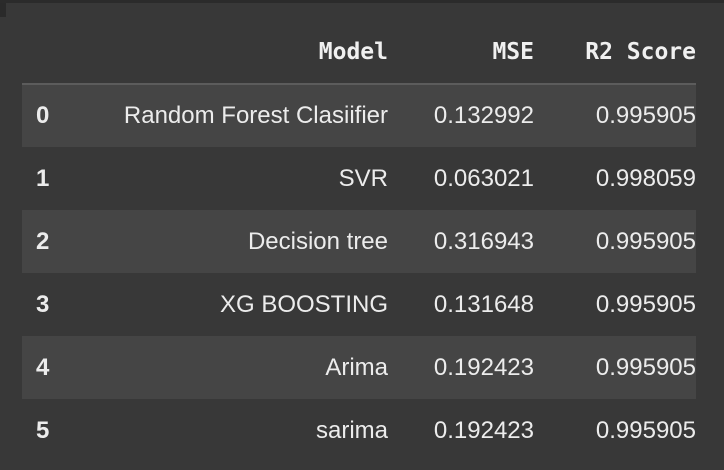 The width and height of the screenshot is (724, 470). Describe the element at coordinates (615, 53) in the screenshot. I see `r2-score-column-header: R2 Score` at that location.